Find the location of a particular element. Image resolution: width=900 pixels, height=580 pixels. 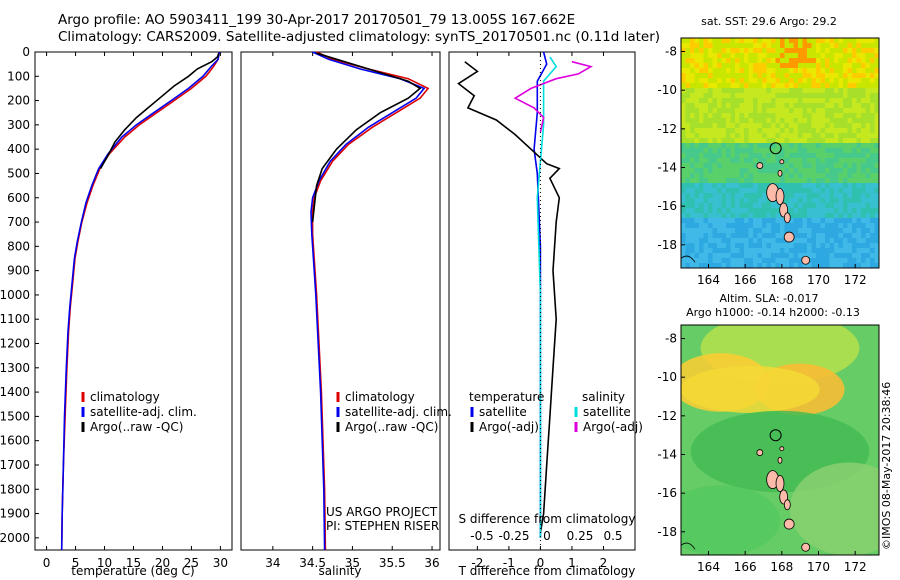

sdiff-tick-label: 0 is located at coordinates (547, 536).